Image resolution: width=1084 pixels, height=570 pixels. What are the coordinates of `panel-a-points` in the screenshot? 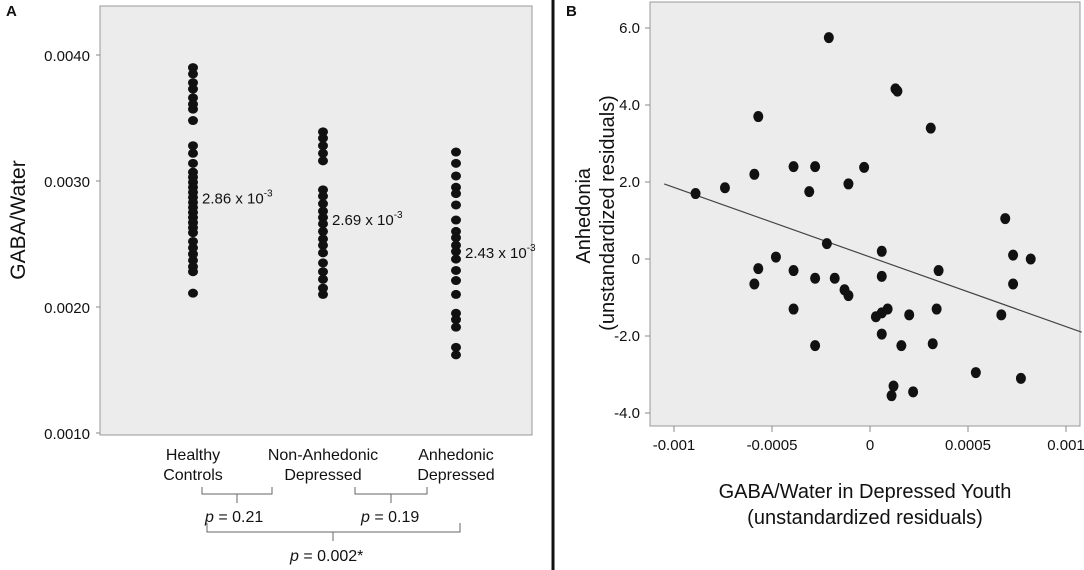 It's located at (324, 211).